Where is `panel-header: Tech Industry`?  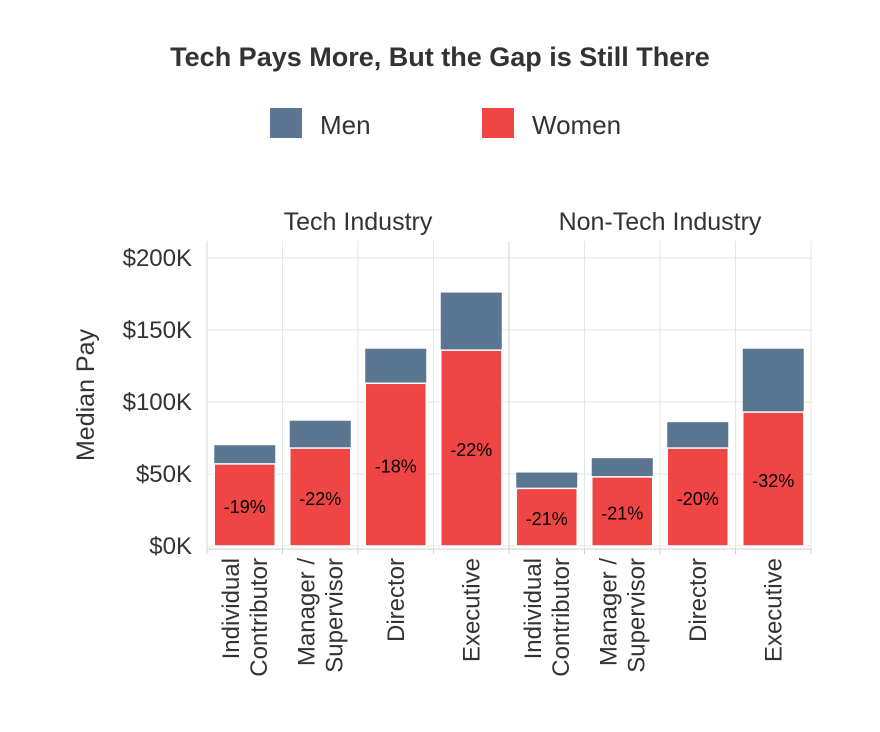
panel-header: Tech Industry is located at coordinates (358, 222).